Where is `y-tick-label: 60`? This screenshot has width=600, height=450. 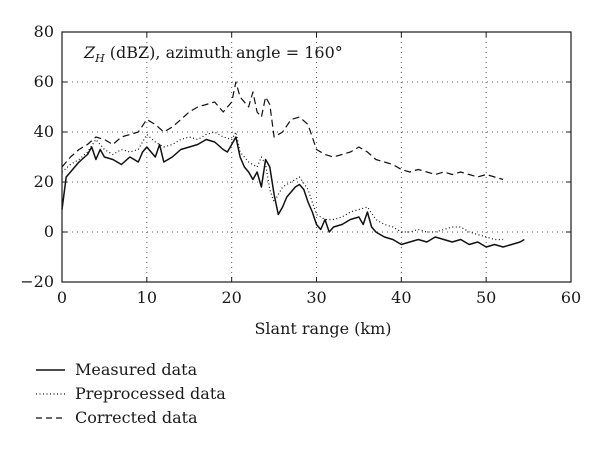 y-tick-label: 60 is located at coordinates (44, 81).